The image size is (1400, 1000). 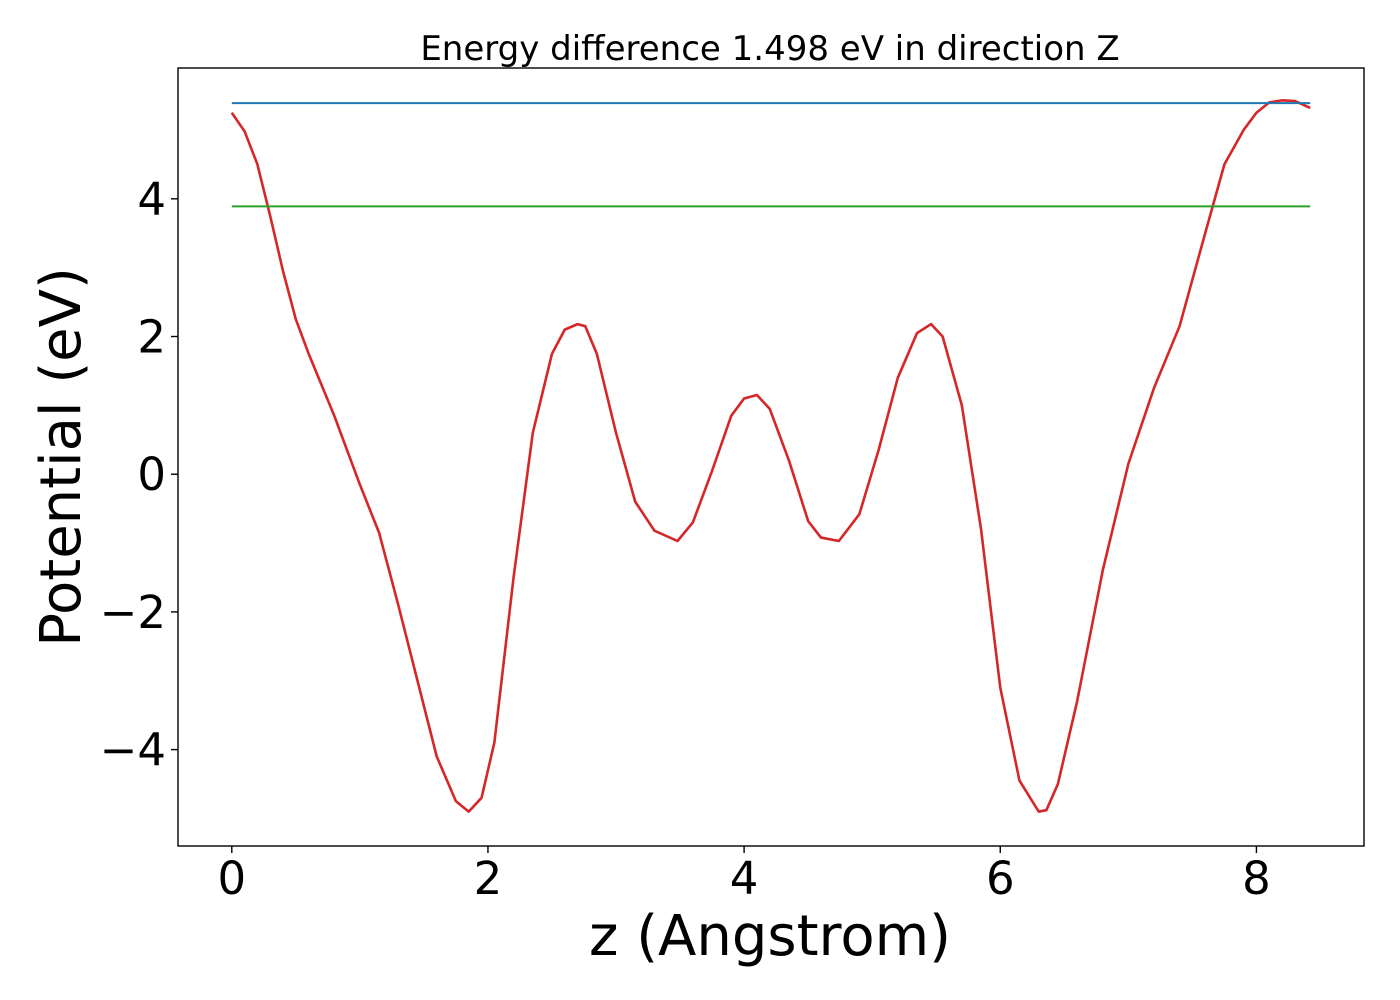 What do you see at coordinates (488, 878) in the screenshot?
I see `x-tick-label: 2` at bounding box center [488, 878].